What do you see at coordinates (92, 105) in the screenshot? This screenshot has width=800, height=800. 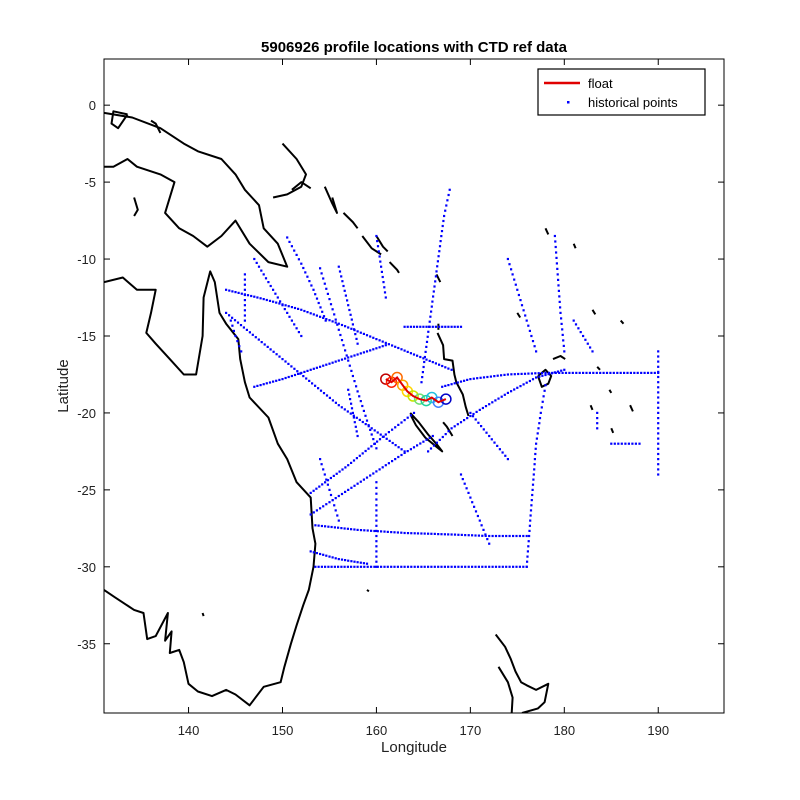 I see `y-tick-label-0: 0` at bounding box center [92, 105].